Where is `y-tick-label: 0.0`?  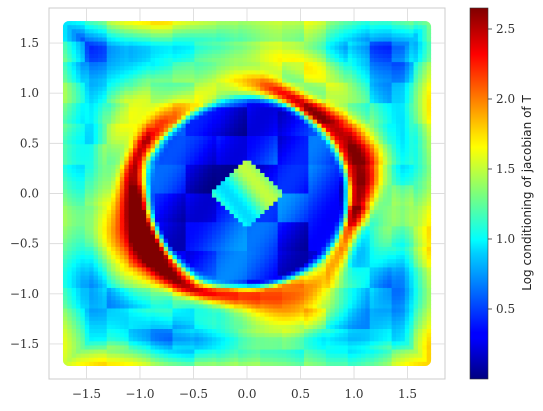 y-tick-label: 0.0 is located at coordinates (29, 194).